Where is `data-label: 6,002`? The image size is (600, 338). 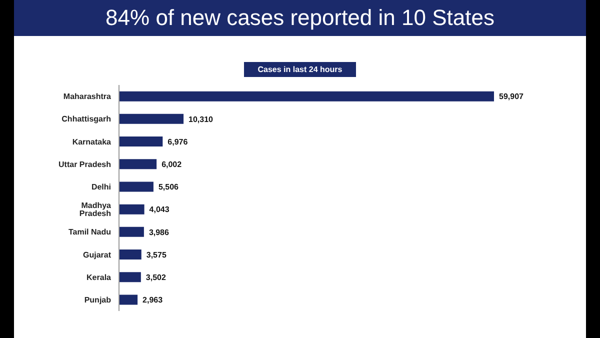
data-label: 6,002 is located at coordinates (172, 164).